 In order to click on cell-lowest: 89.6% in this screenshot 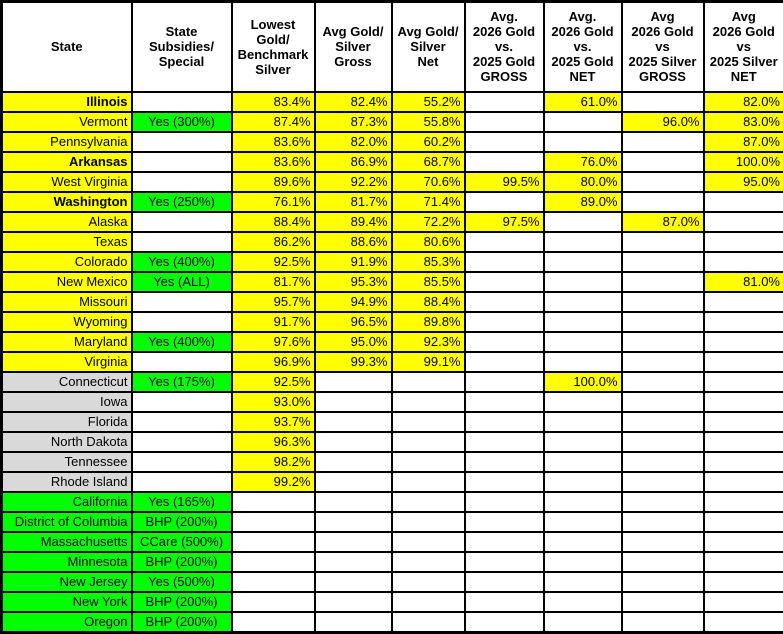, I will do `click(273, 182)`.